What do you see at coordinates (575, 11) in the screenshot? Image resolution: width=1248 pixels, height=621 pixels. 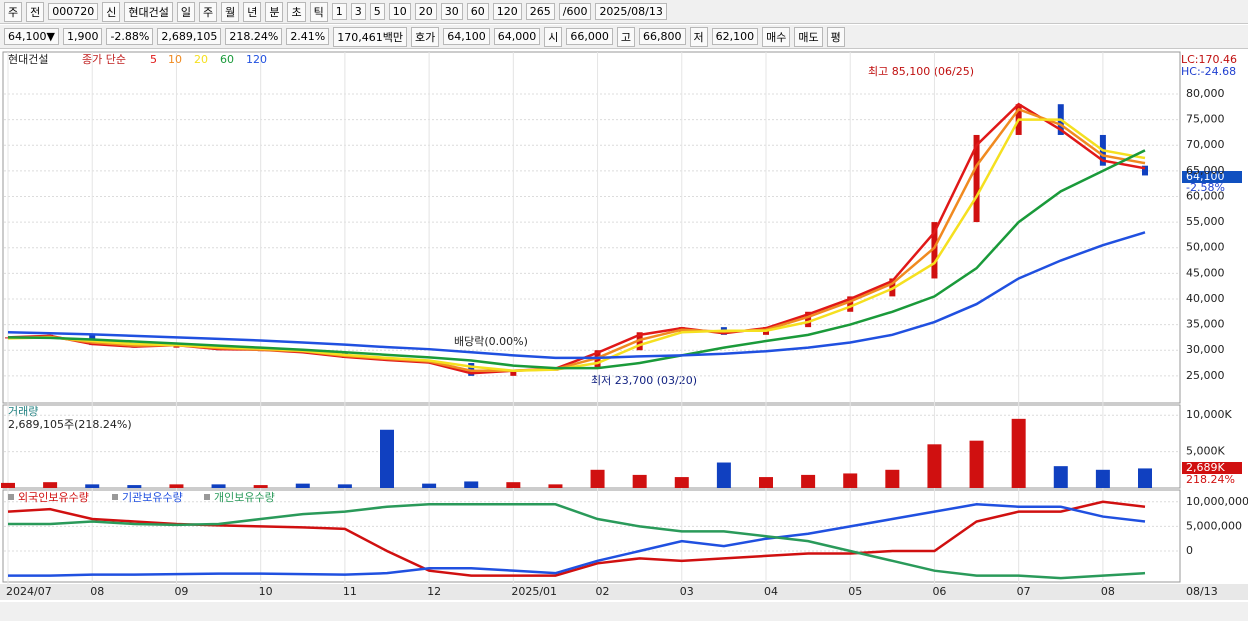 I see `toolbar-item: /600` at bounding box center [575, 11].